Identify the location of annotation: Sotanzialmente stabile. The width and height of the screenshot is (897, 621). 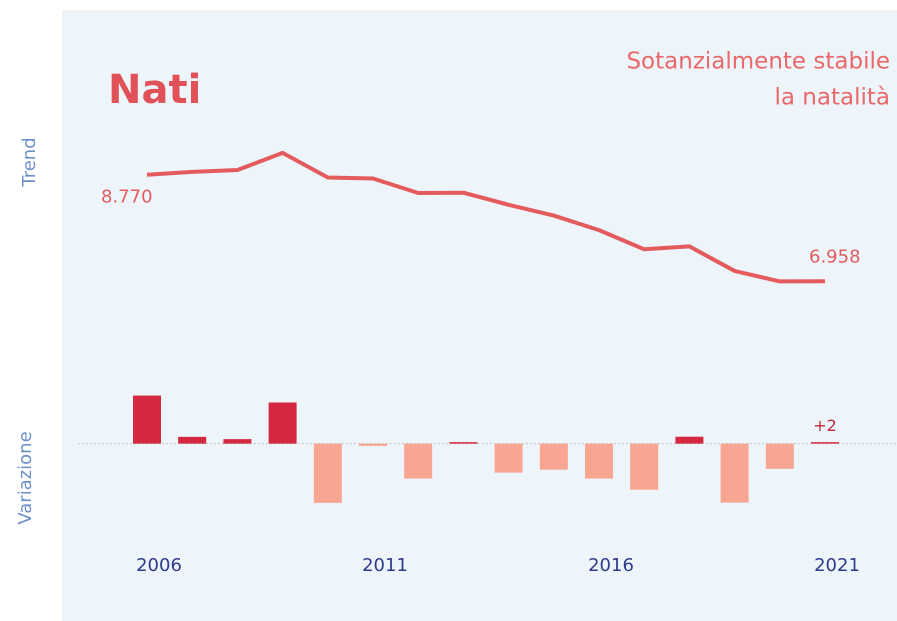
(758, 62).